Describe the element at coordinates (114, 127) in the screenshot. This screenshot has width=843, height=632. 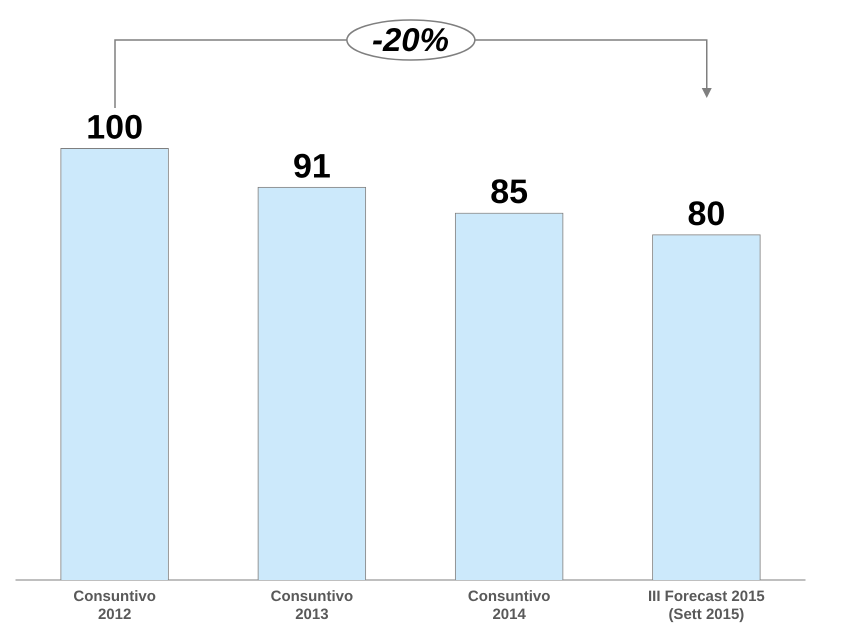
I see `data-label: 100` at that location.